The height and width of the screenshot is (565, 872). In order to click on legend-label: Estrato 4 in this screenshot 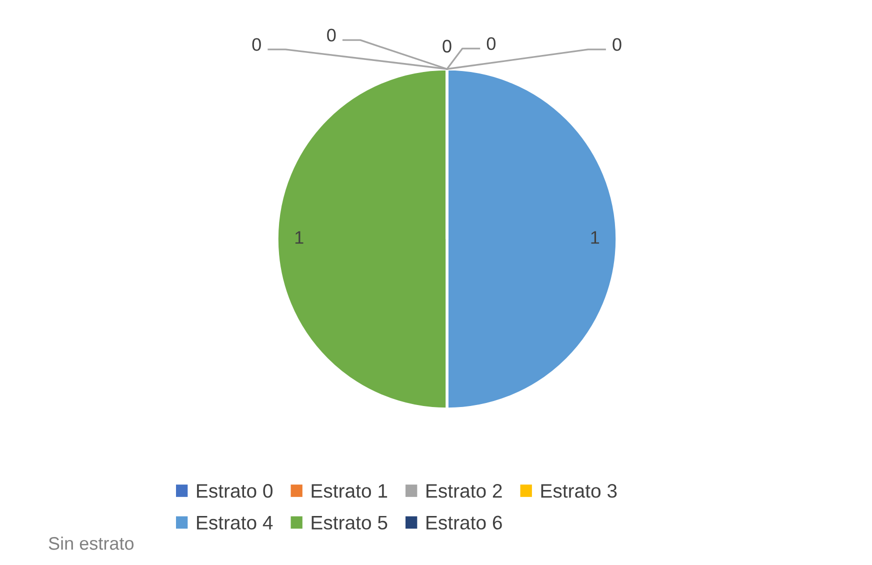, I will do `click(235, 523)`.